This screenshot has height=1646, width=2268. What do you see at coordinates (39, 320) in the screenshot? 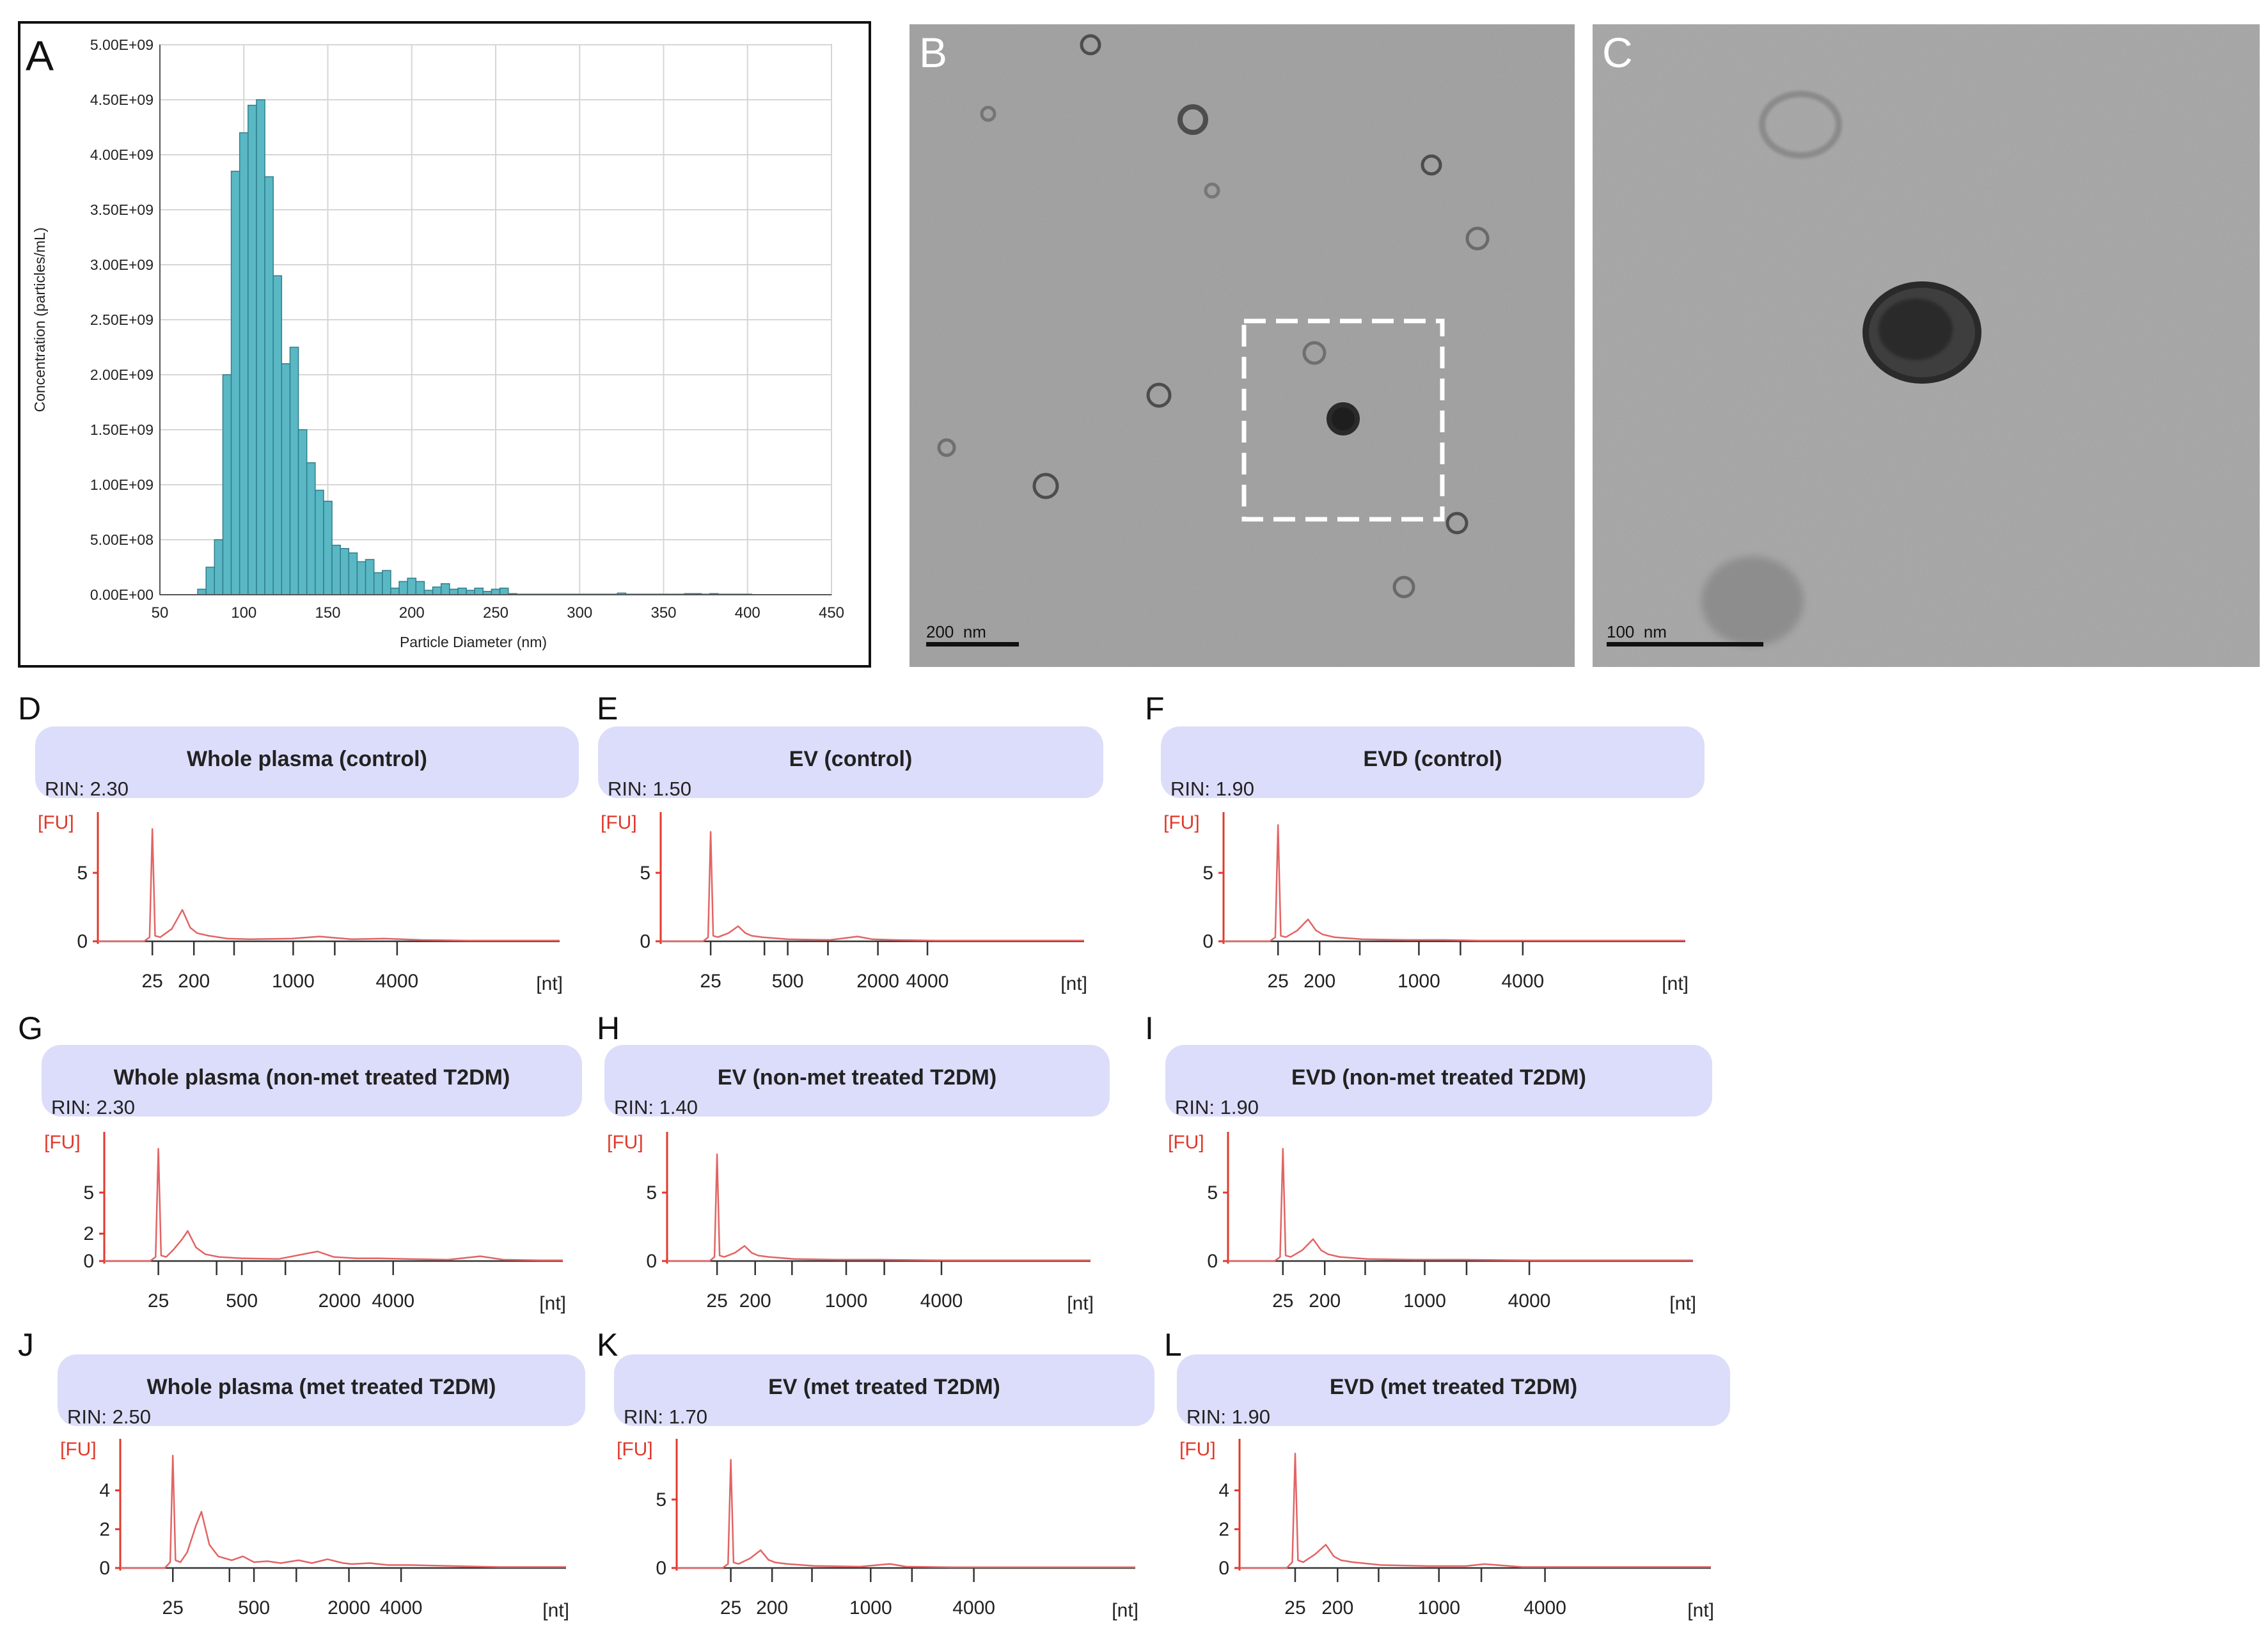
I see `panel-a-y-axis-label: Concentration (particles/mL)` at bounding box center [39, 320].